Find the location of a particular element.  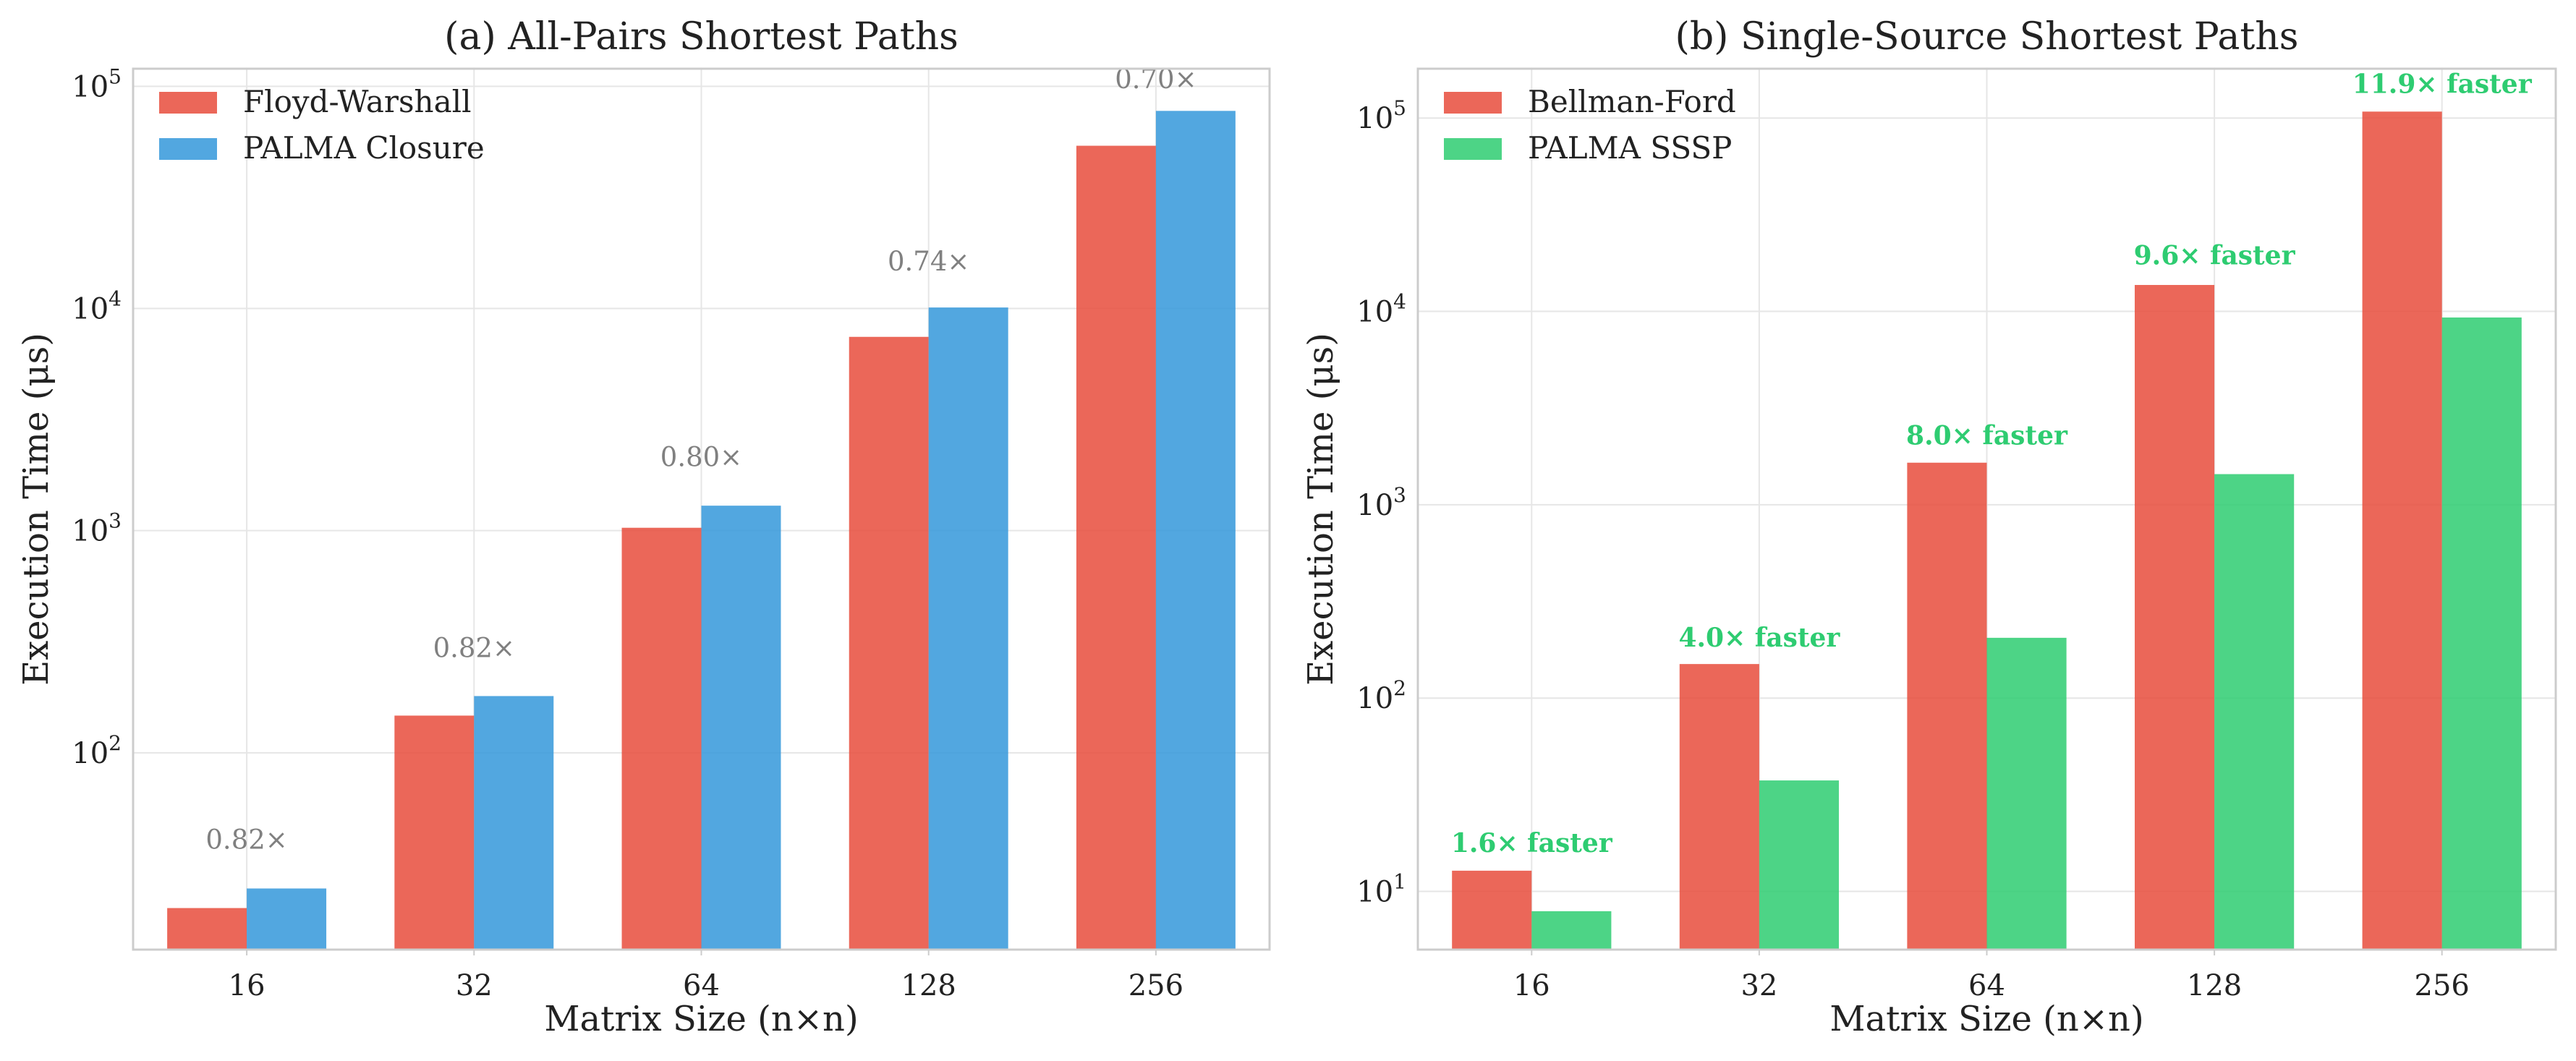

legend-label: PALMA SSSP is located at coordinates (1630, 148).